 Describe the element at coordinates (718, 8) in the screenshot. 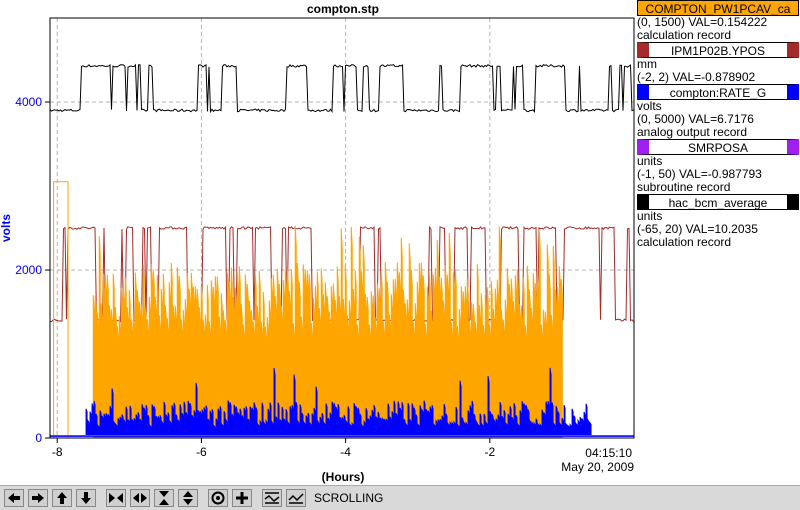

I see `pv-name-button: COMPTON_PW1PCAV_ca` at that location.